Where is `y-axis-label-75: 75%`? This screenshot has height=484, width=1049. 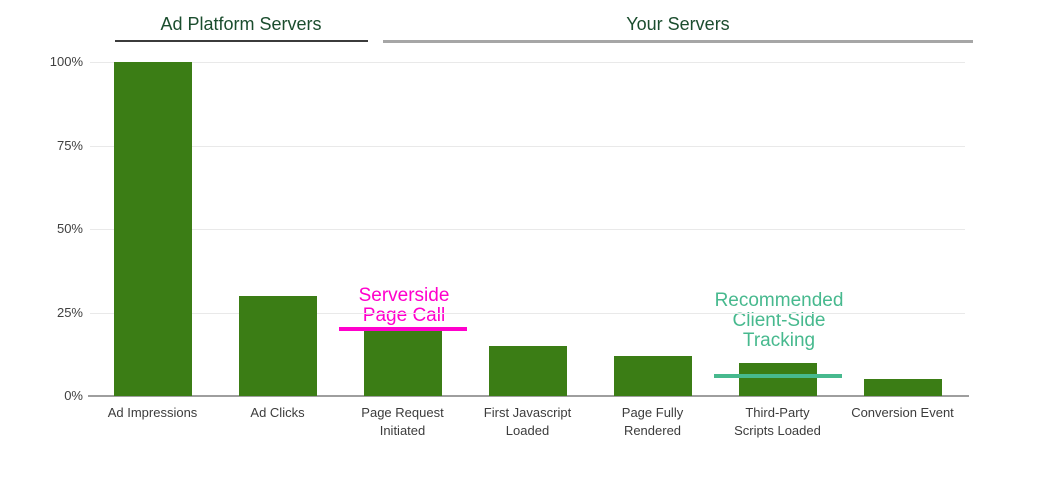 y-axis-label-75: 75% is located at coordinates (69, 145).